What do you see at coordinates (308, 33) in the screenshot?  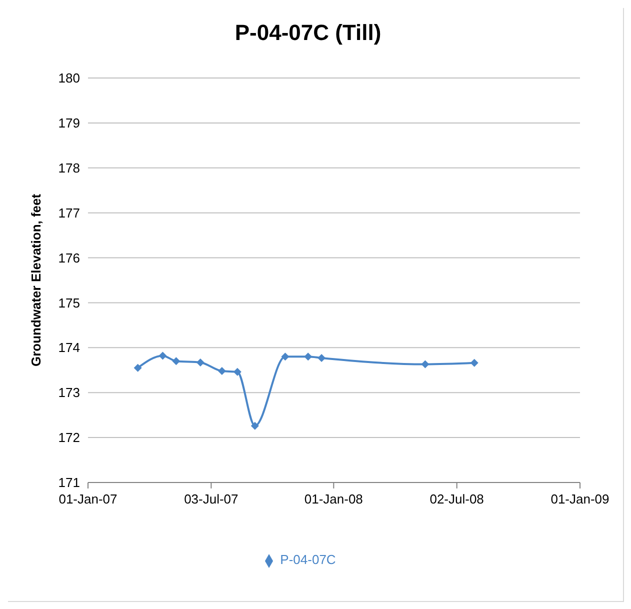 I see `chart-title: P-04-07C (Till)` at bounding box center [308, 33].